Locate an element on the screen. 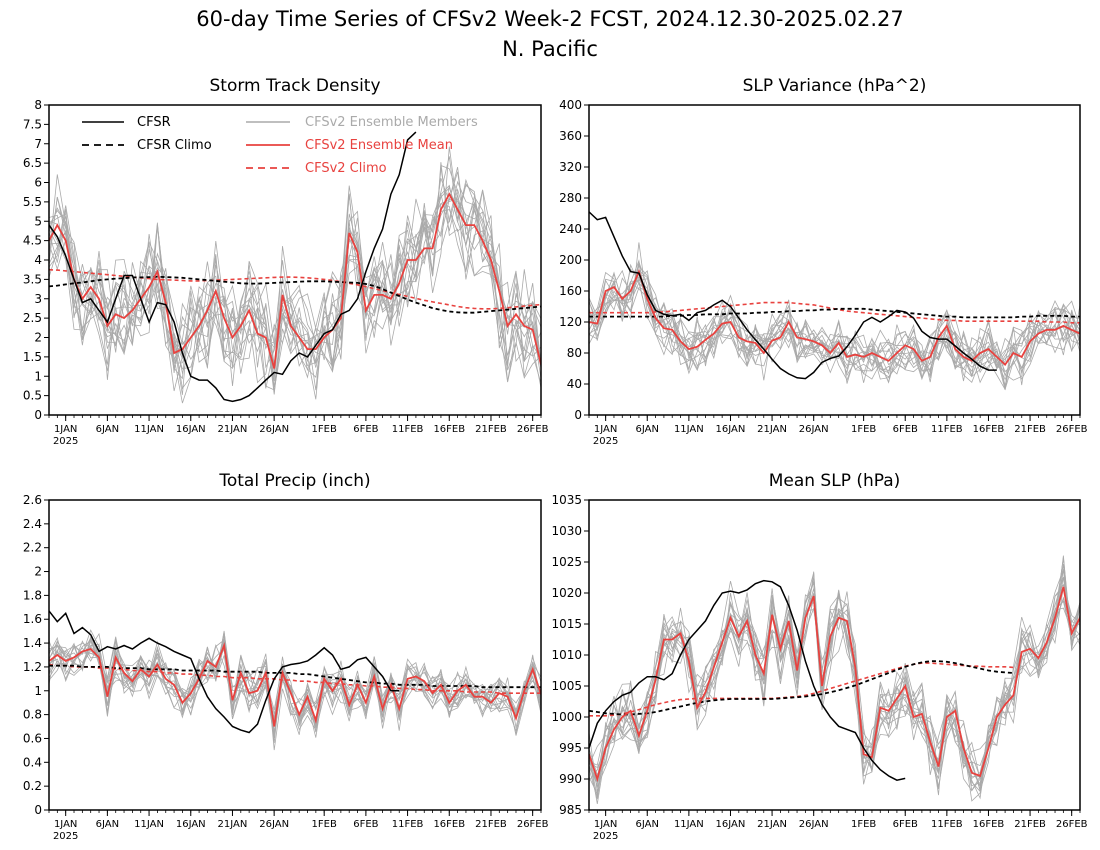  total-precip-xtick-label: 26JAN is located at coordinates (274, 824).